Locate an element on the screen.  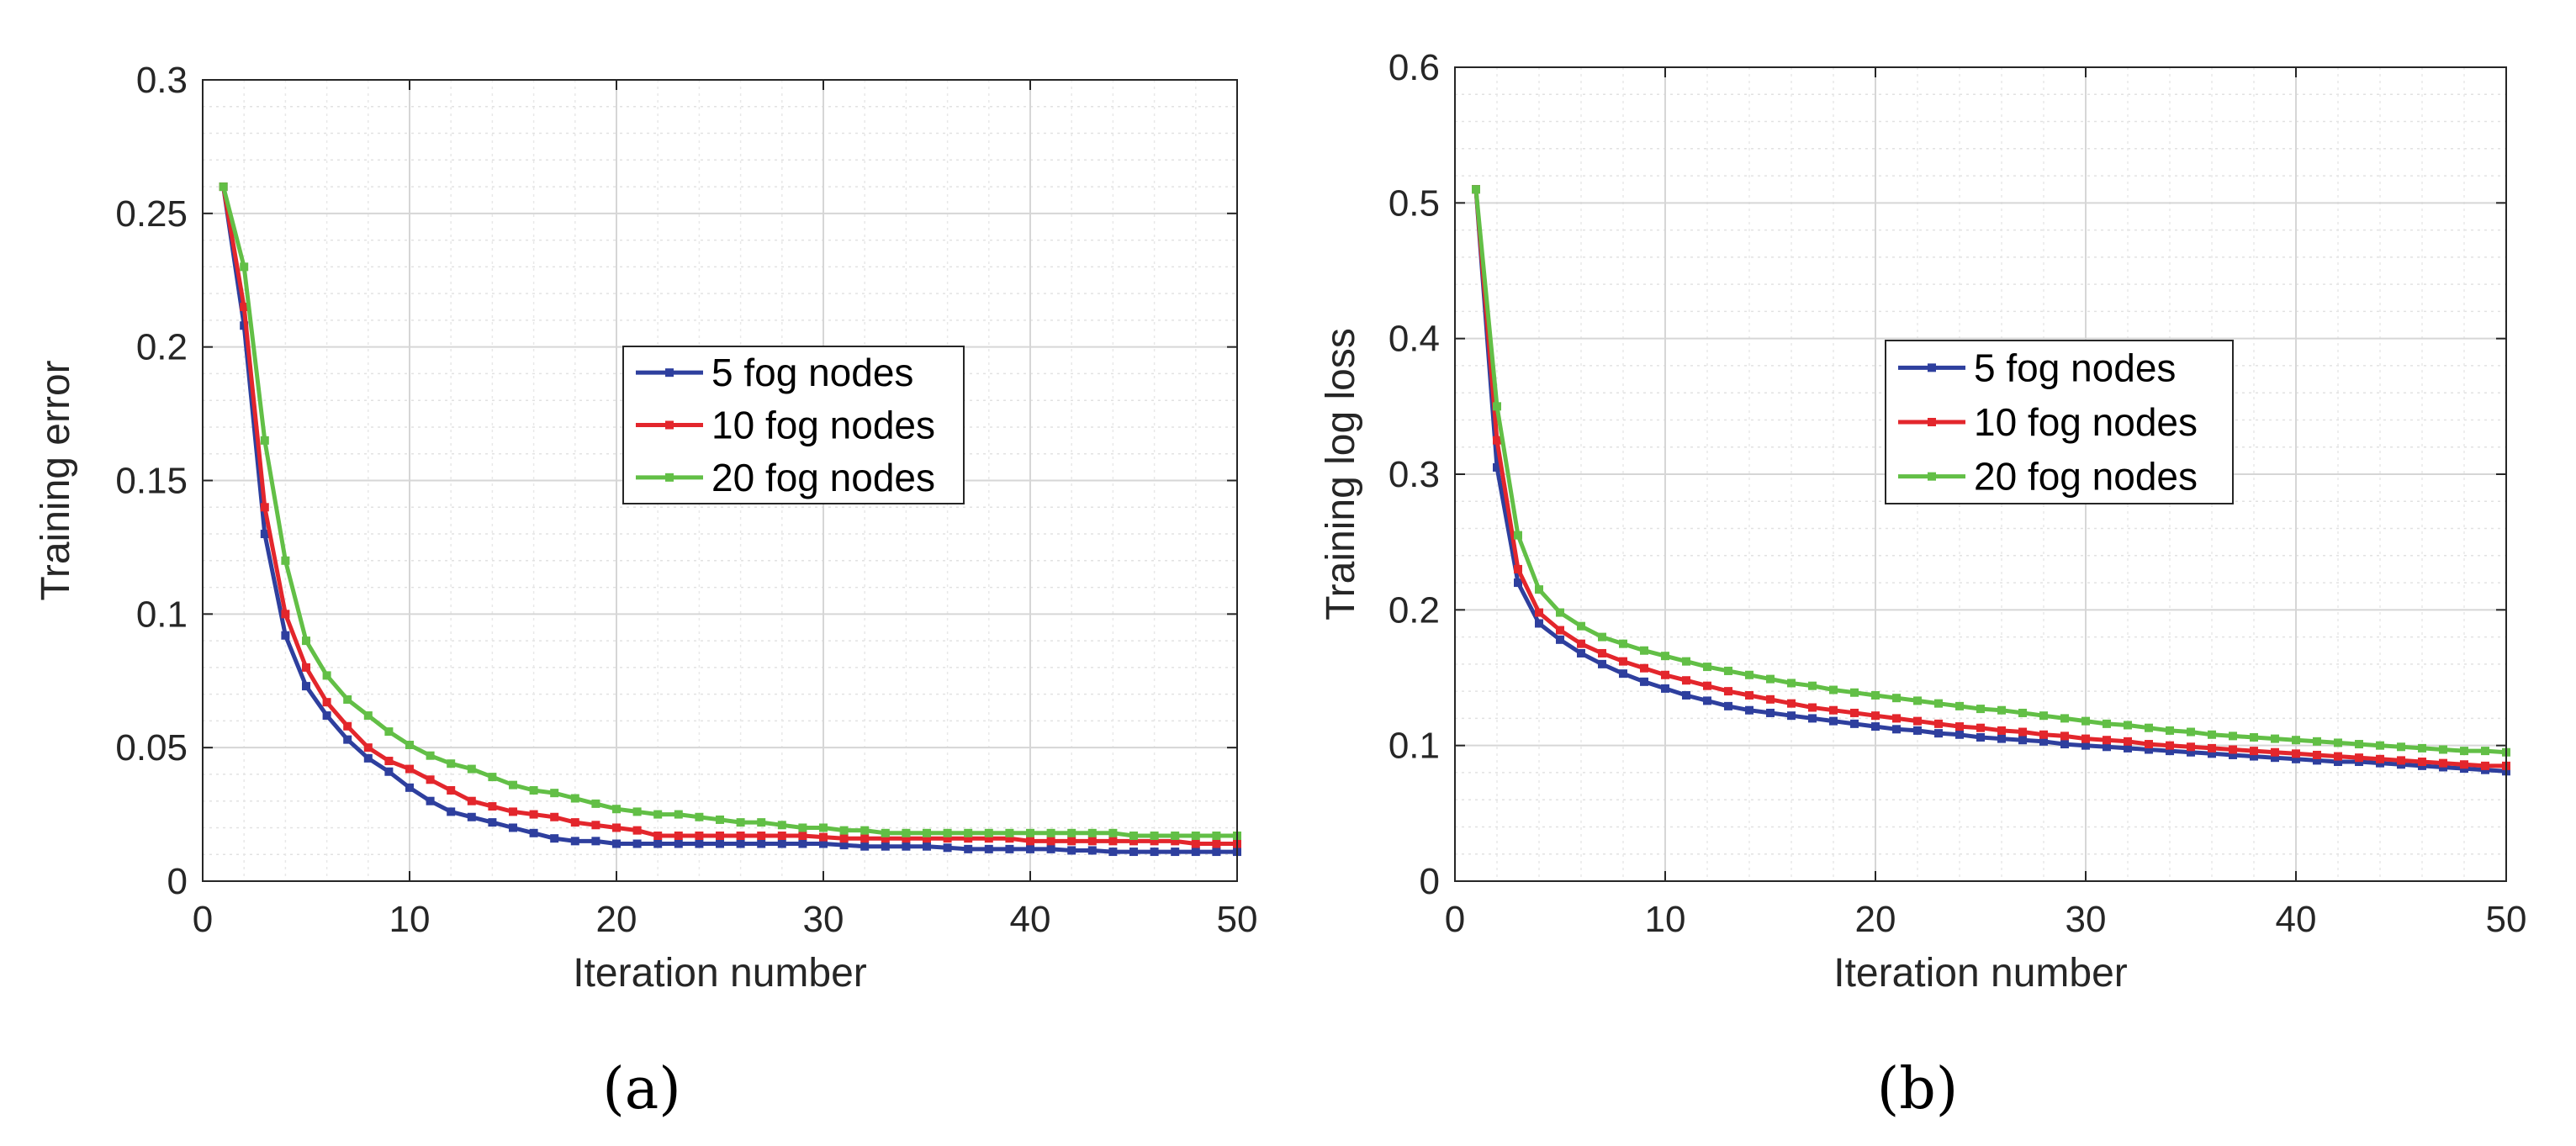
x-tick-label: 10 is located at coordinates (410, 920).